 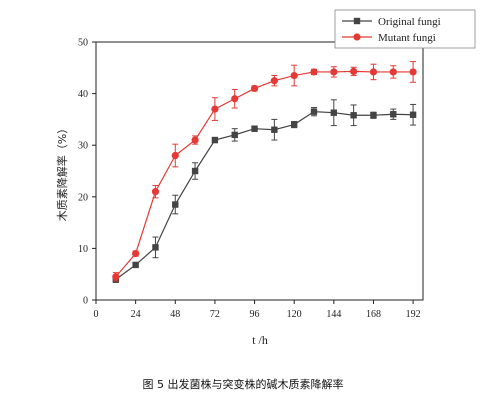 I want to click on x-tick-label: 0, so click(x=96, y=314).